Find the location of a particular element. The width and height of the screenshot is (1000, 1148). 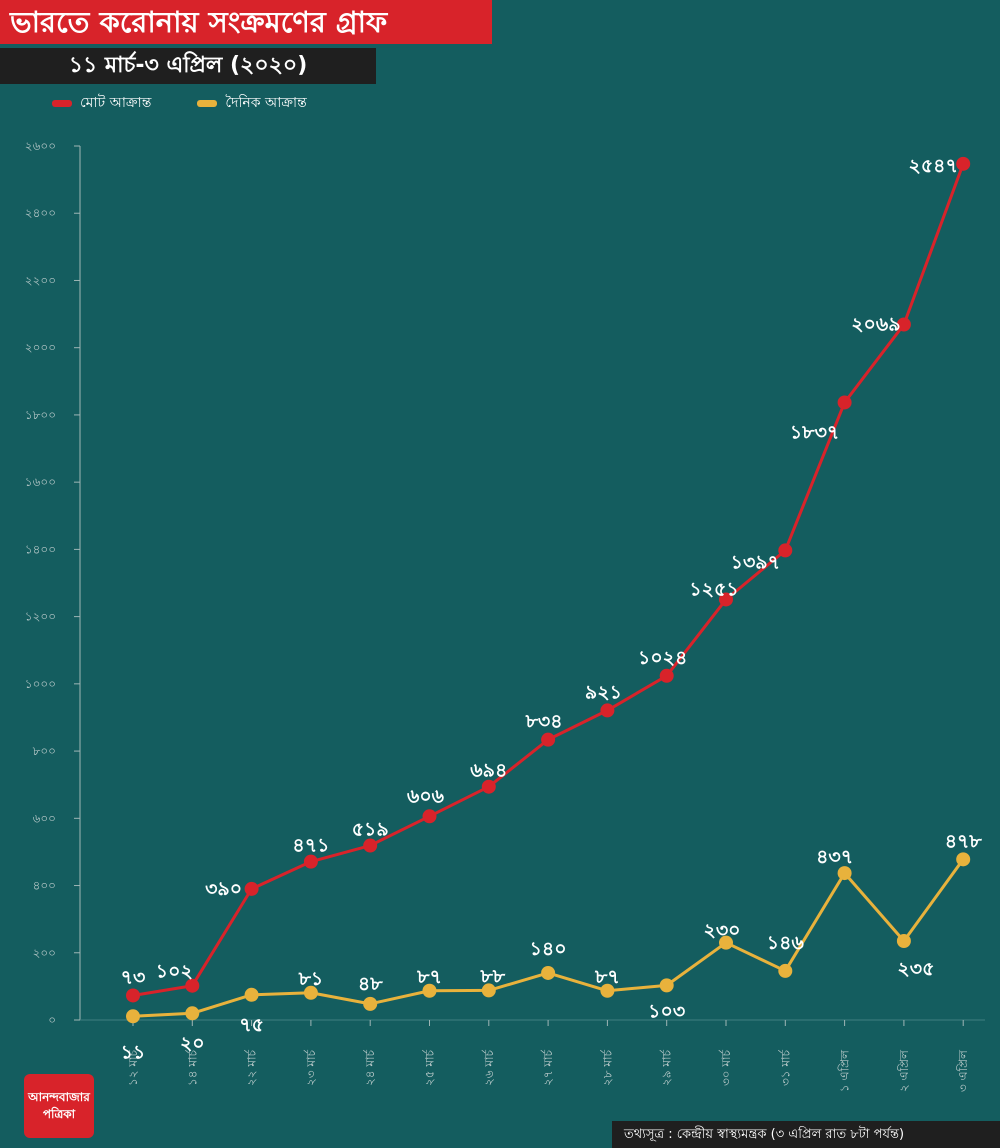

daily-cases-data-label: ১৪৬ is located at coordinates (786, 943).